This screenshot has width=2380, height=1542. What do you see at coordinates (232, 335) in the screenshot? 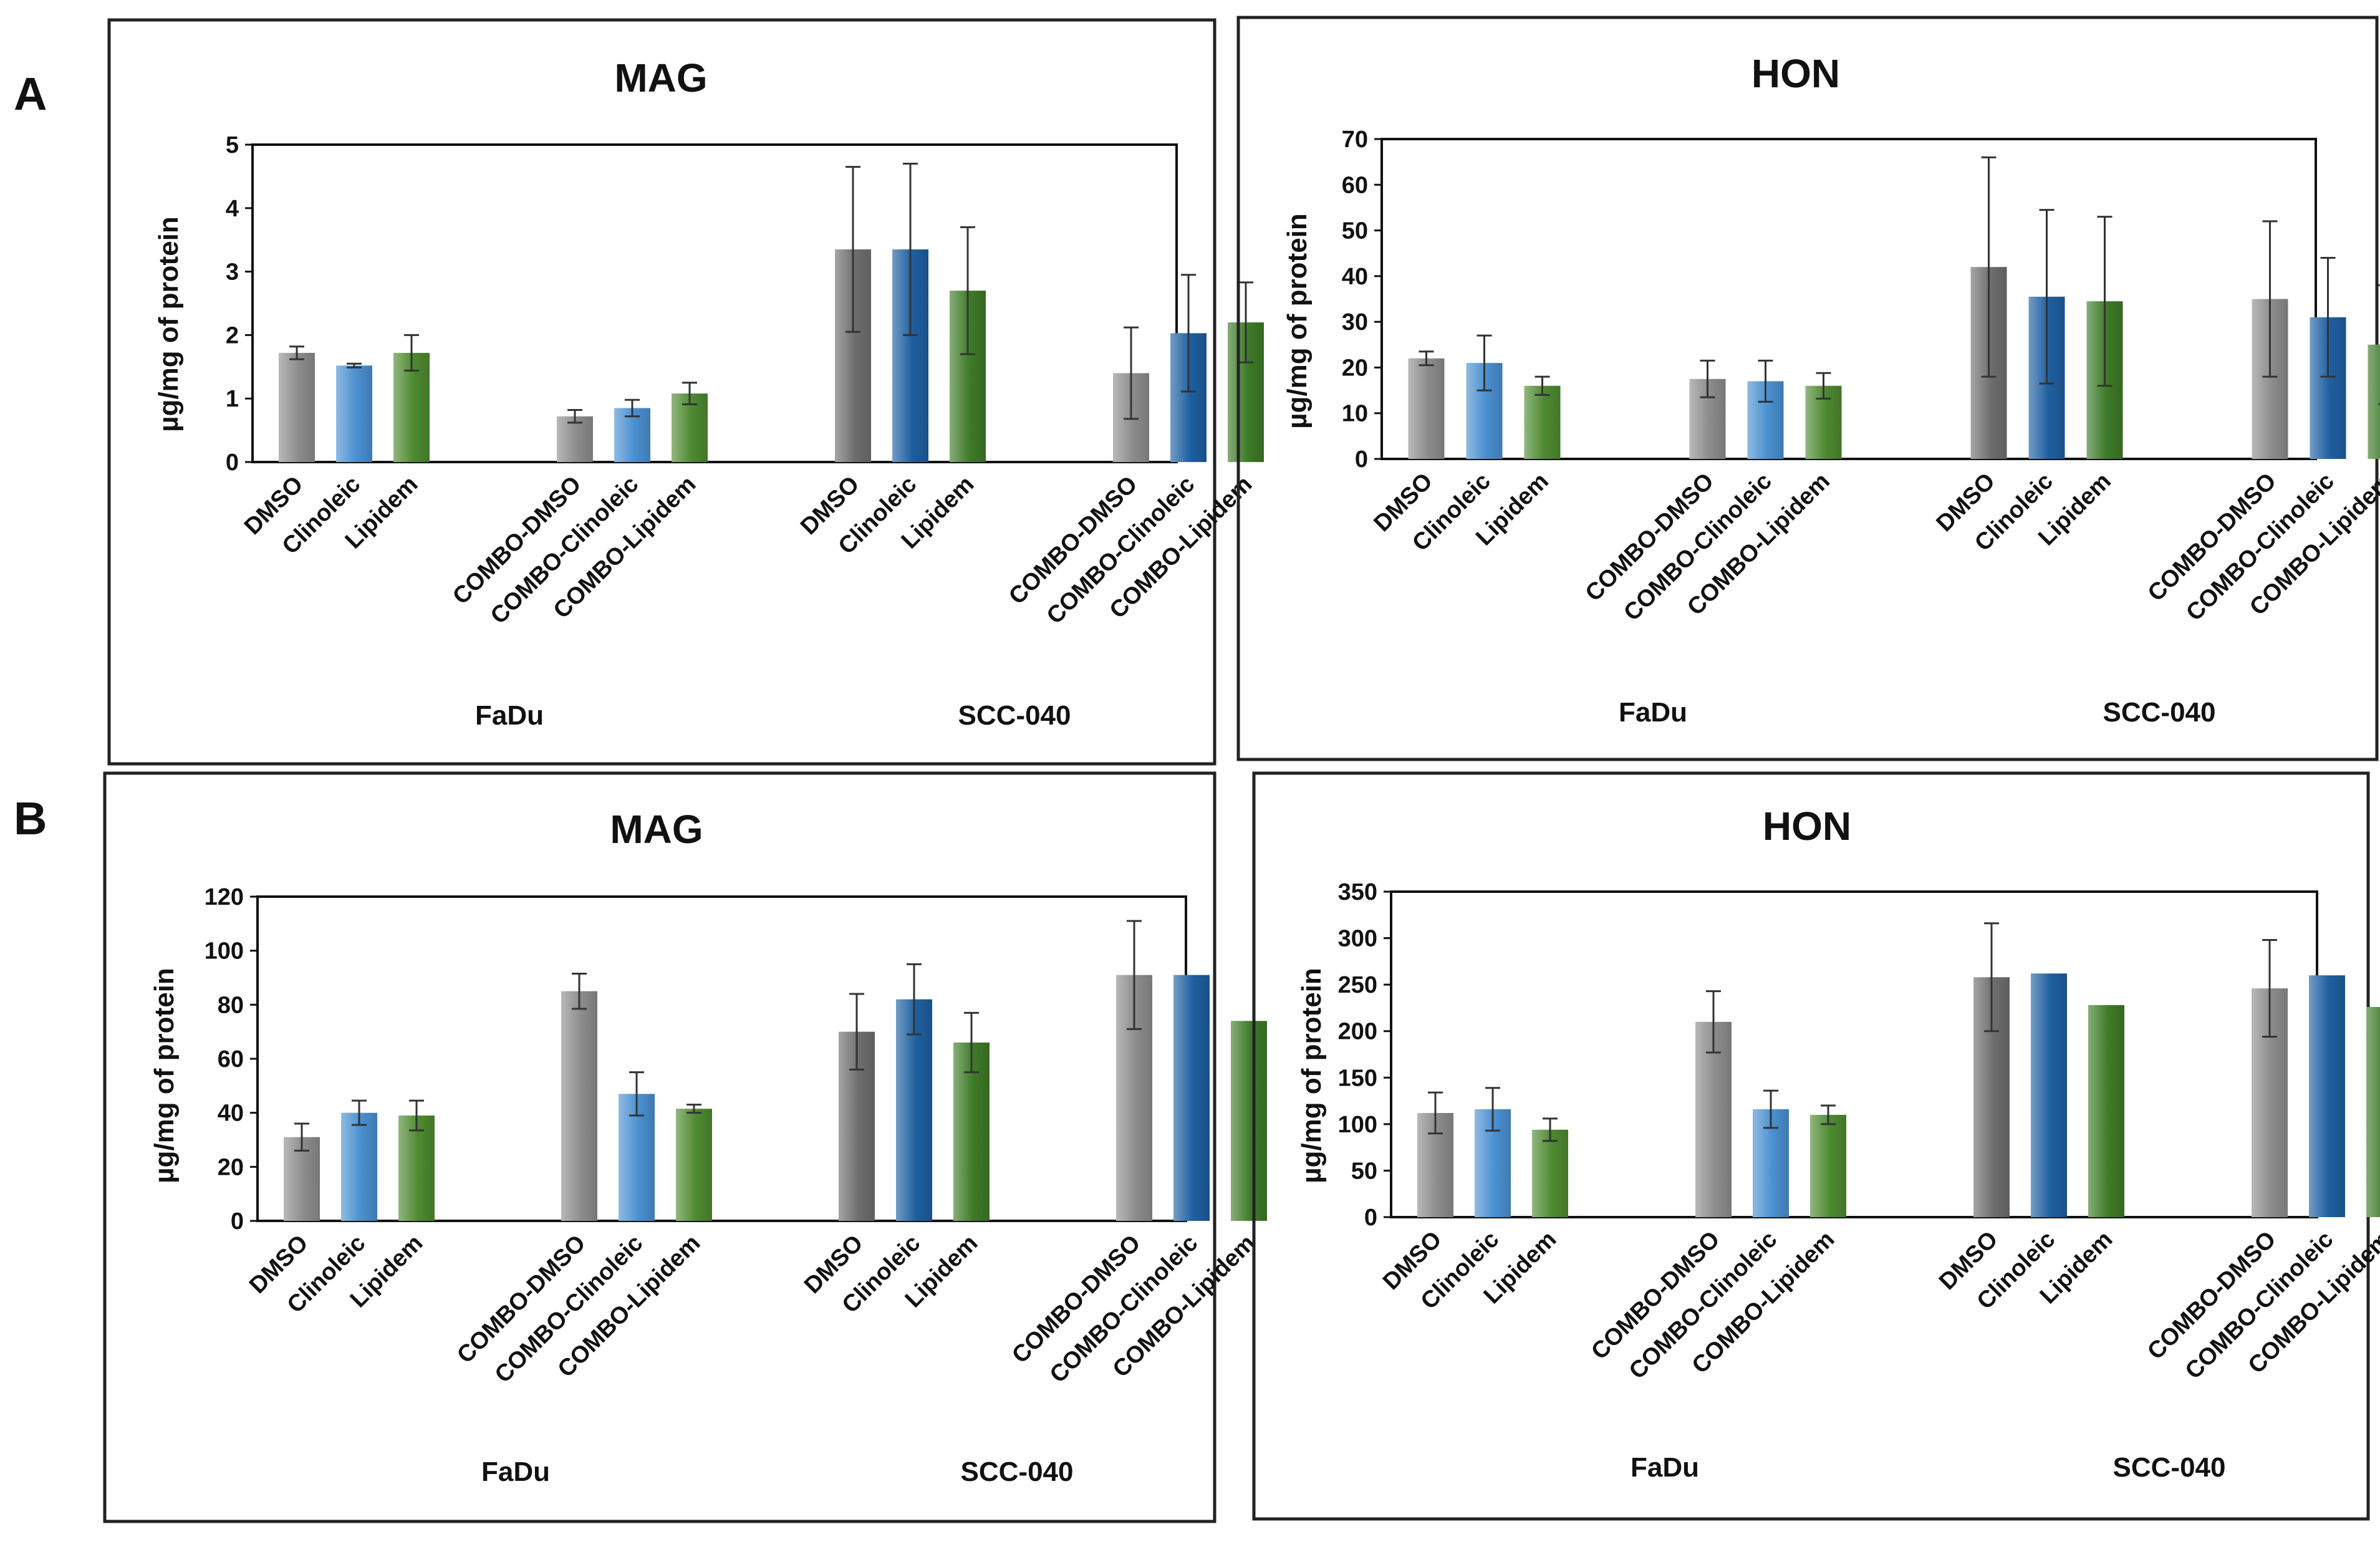
I see `y-tick-label: 2` at bounding box center [232, 335].